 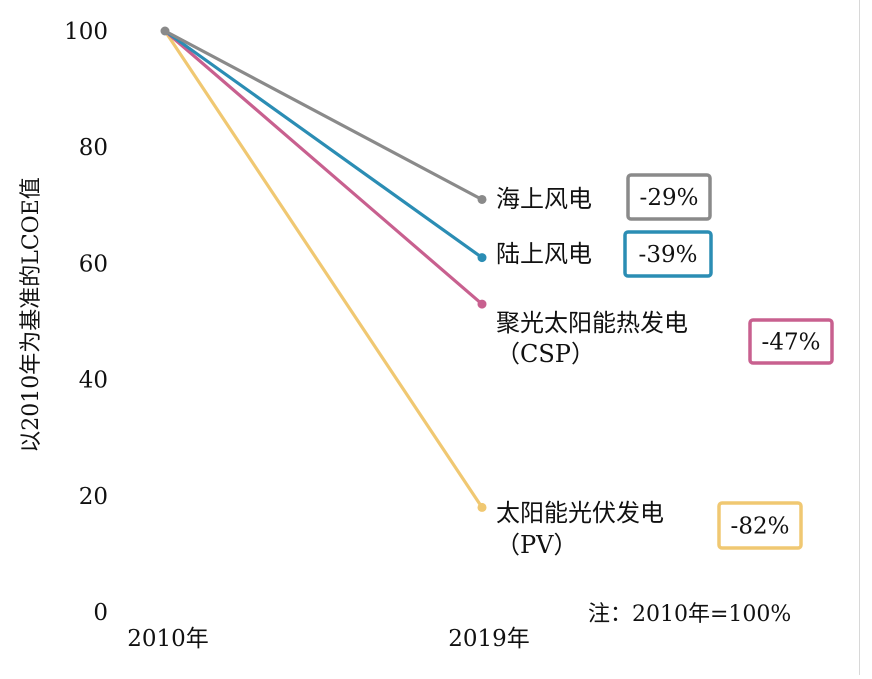 I want to click on x-tick-label: 2010年, so click(x=168, y=639).